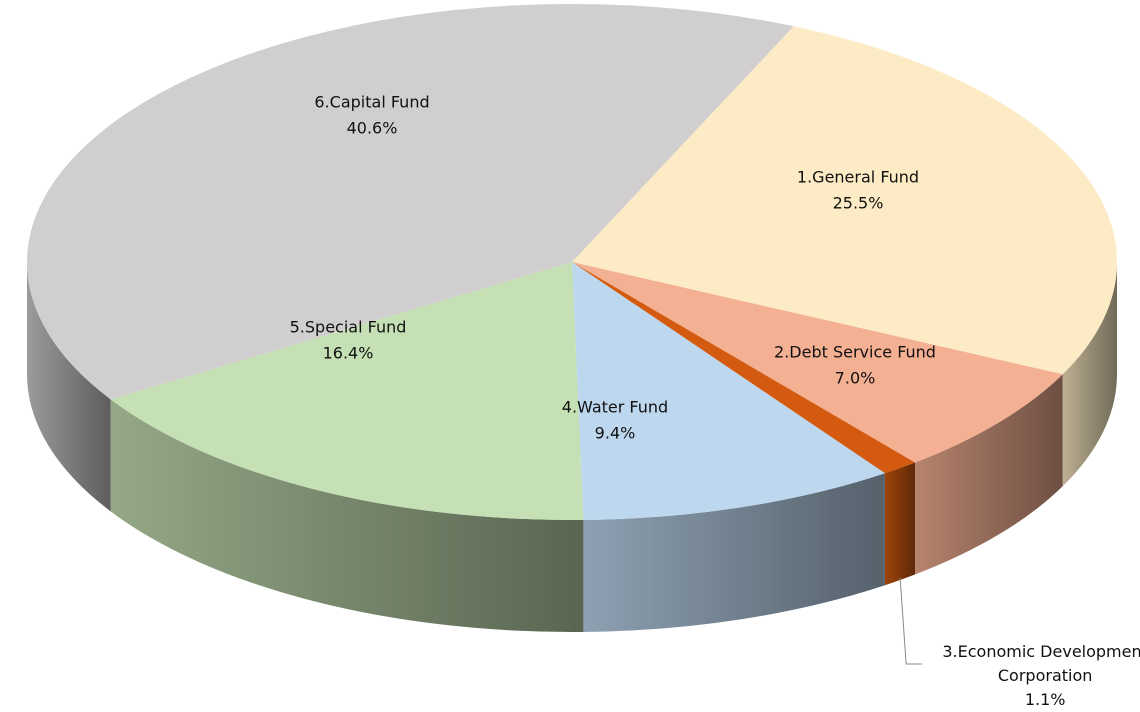 The width and height of the screenshot is (1140, 712). What do you see at coordinates (615, 407) in the screenshot?
I see `slice-label: 4.Water Fund` at bounding box center [615, 407].